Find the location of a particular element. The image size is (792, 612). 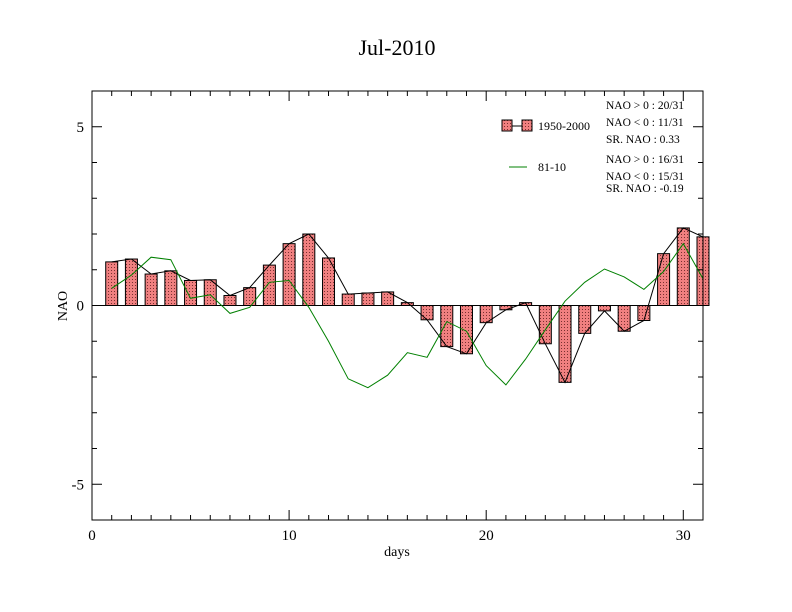

annotation-nao-negative-2: NAO < 0 : 15/31 is located at coordinates (645, 177).